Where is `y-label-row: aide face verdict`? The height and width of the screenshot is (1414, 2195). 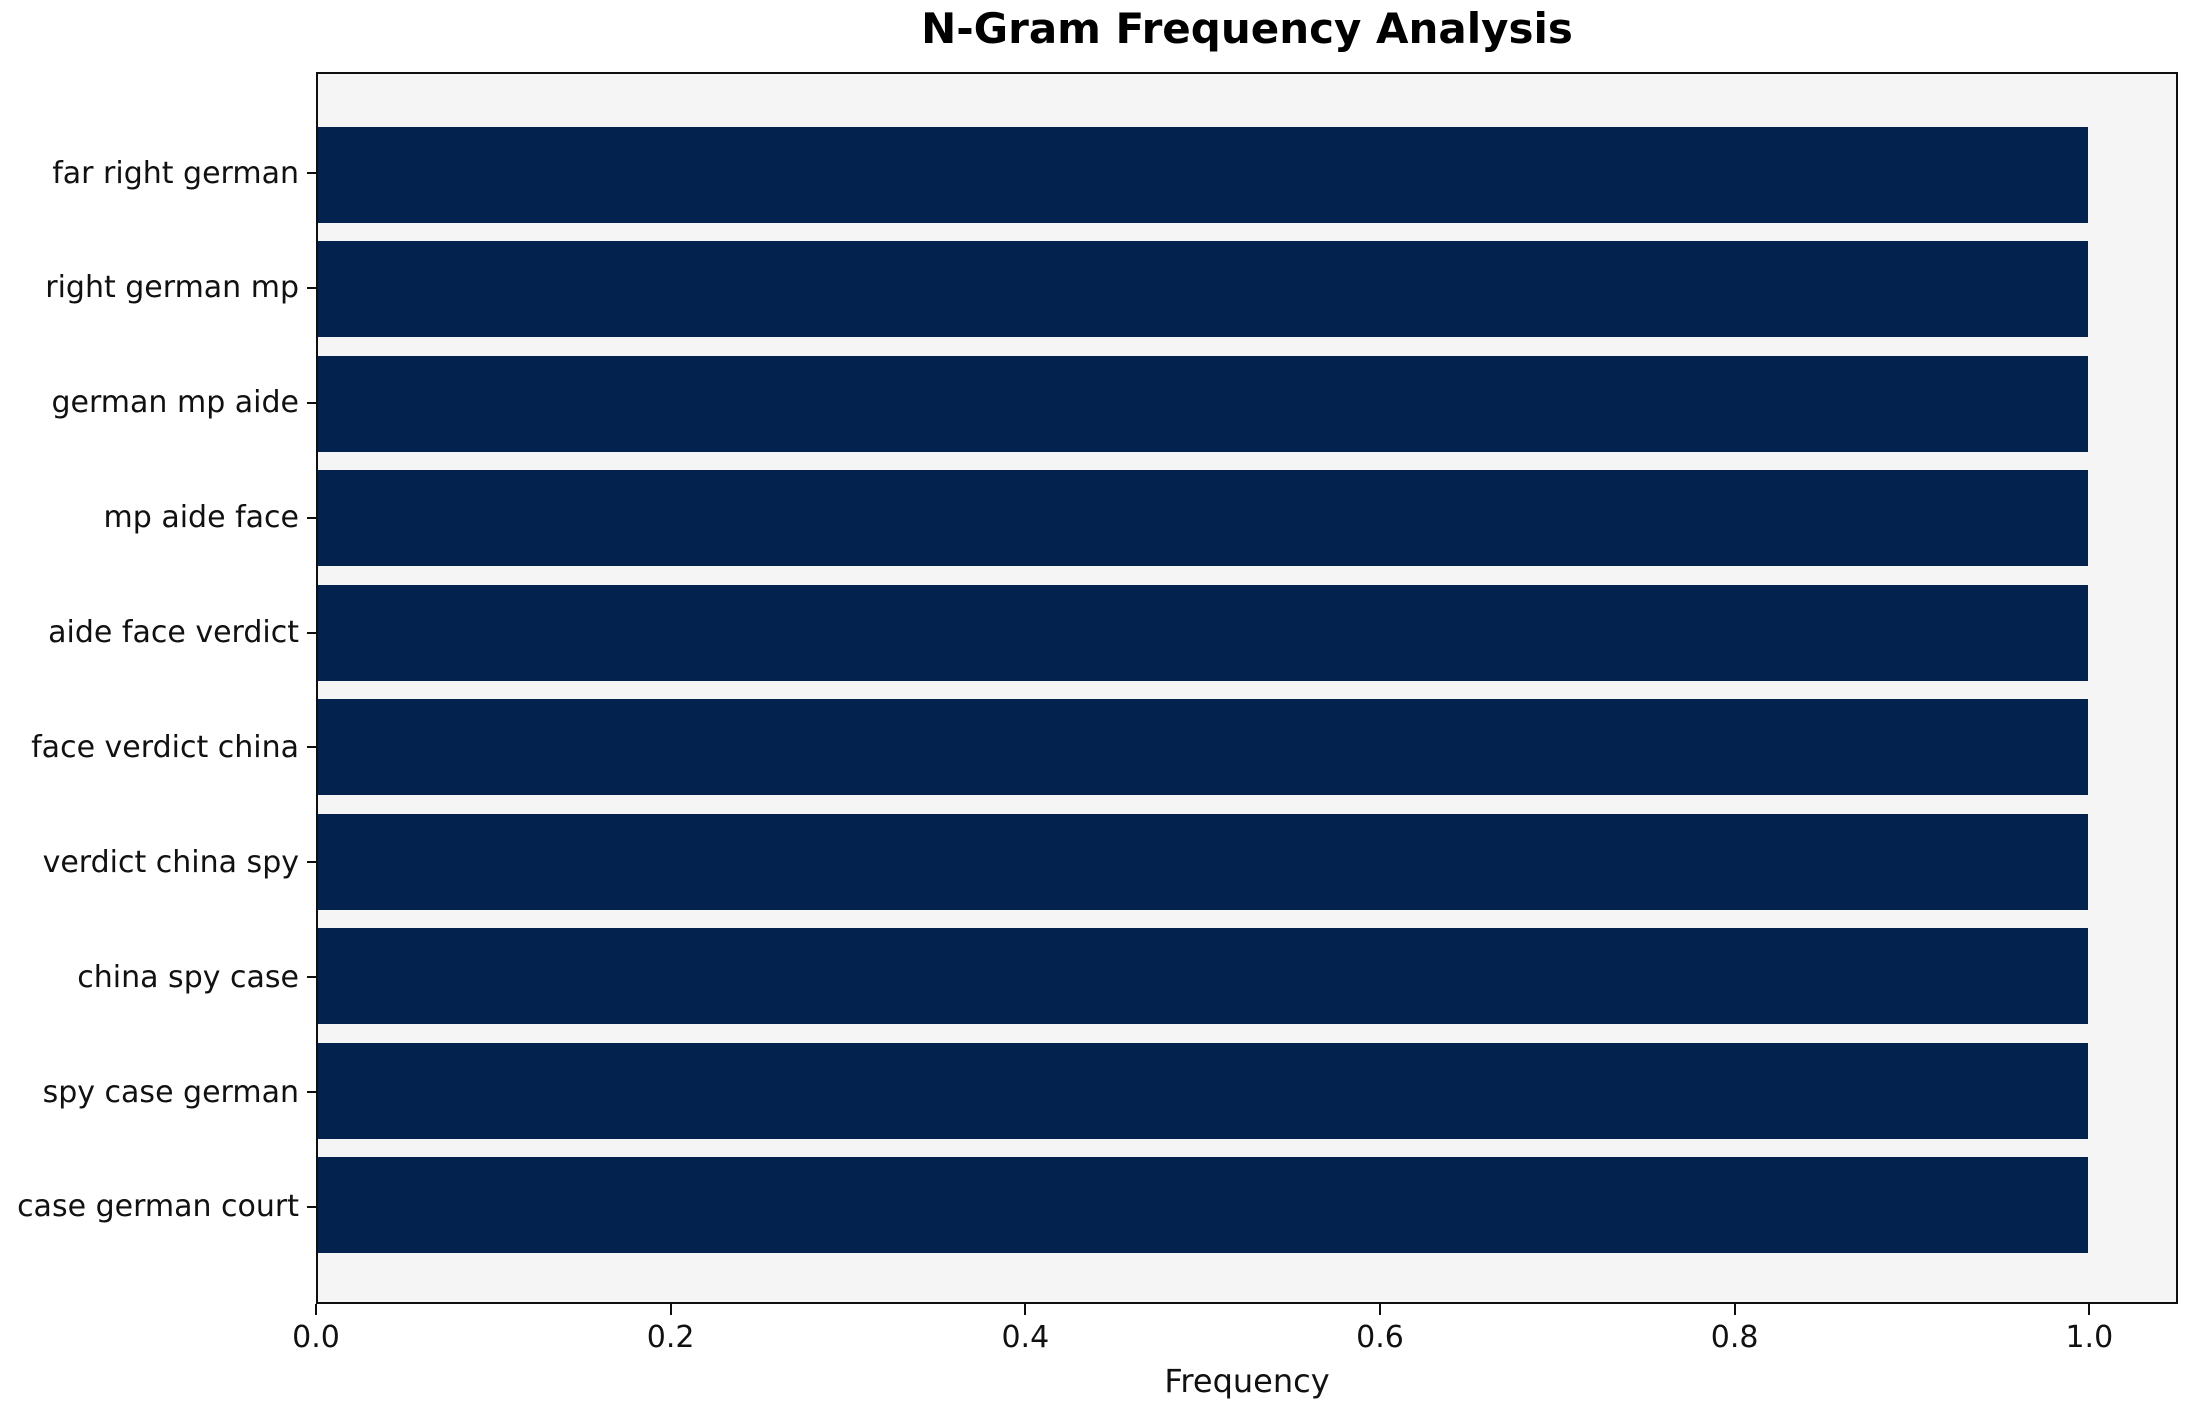
y-label-row: aide face verdict is located at coordinates (158, 633).